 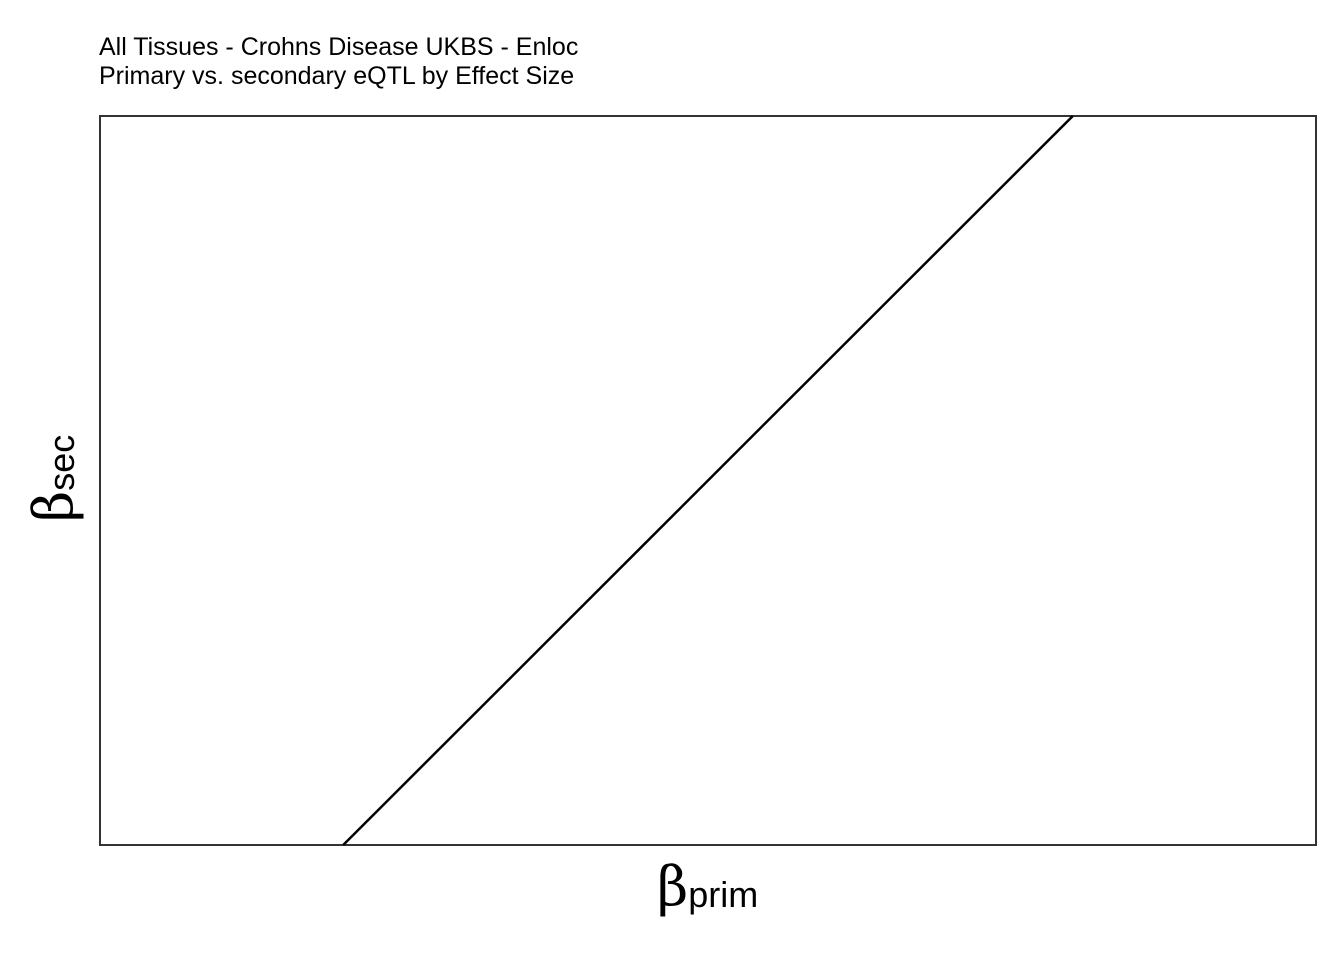 I want to click on x-axis-subscript: prim, so click(x=723, y=894).